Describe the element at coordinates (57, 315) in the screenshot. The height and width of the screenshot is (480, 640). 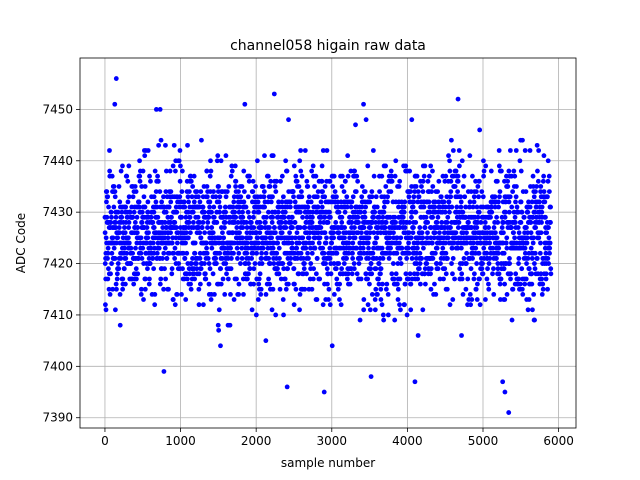
I see `y-tick-label: 7410` at that location.